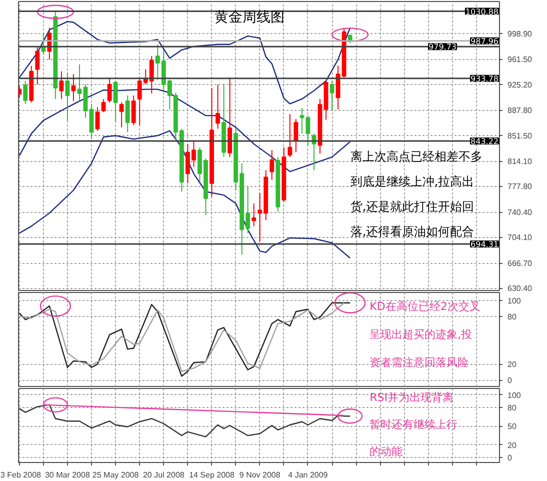 This screenshot has height=481, width=547. I want to click on annotation: 货,还是就此打住开始回, so click(412, 207).